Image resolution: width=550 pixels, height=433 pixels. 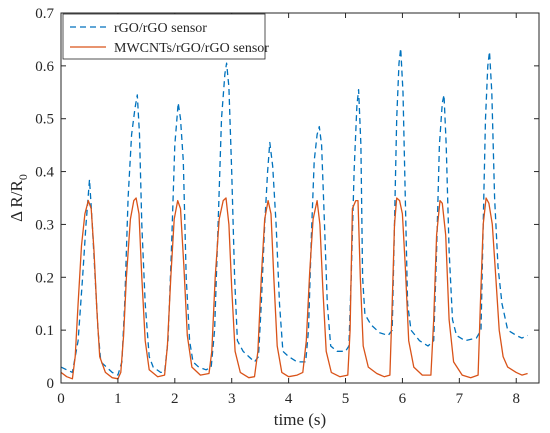 What do you see at coordinates (44, 120) in the screenshot?
I see `y-tick-label: 0.5` at bounding box center [44, 120].